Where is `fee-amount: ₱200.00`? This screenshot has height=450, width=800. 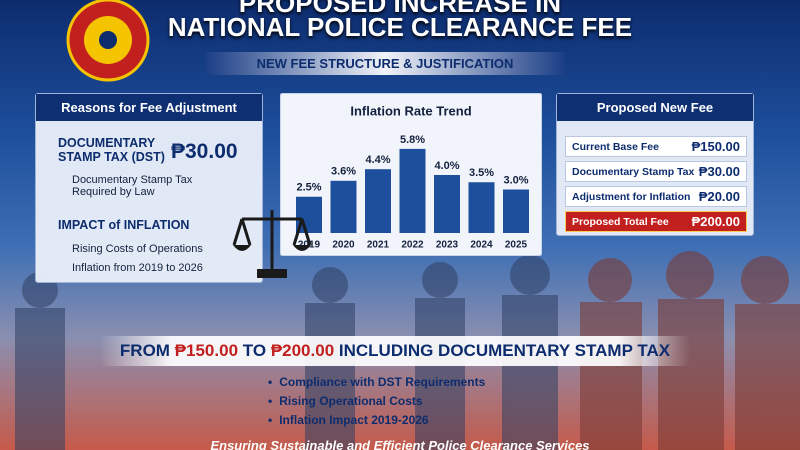
fee-amount: ₱200.00 is located at coordinates (715, 221).